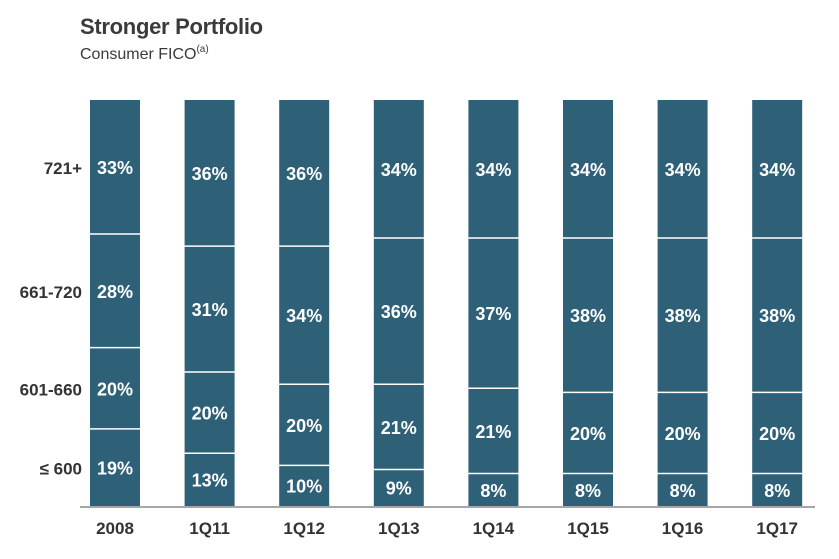 The width and height of the screenshot is (839, 559). Describe the element at coordinates (588, 528) in the screenshot. I see `category-label: 1Q15` at that location.